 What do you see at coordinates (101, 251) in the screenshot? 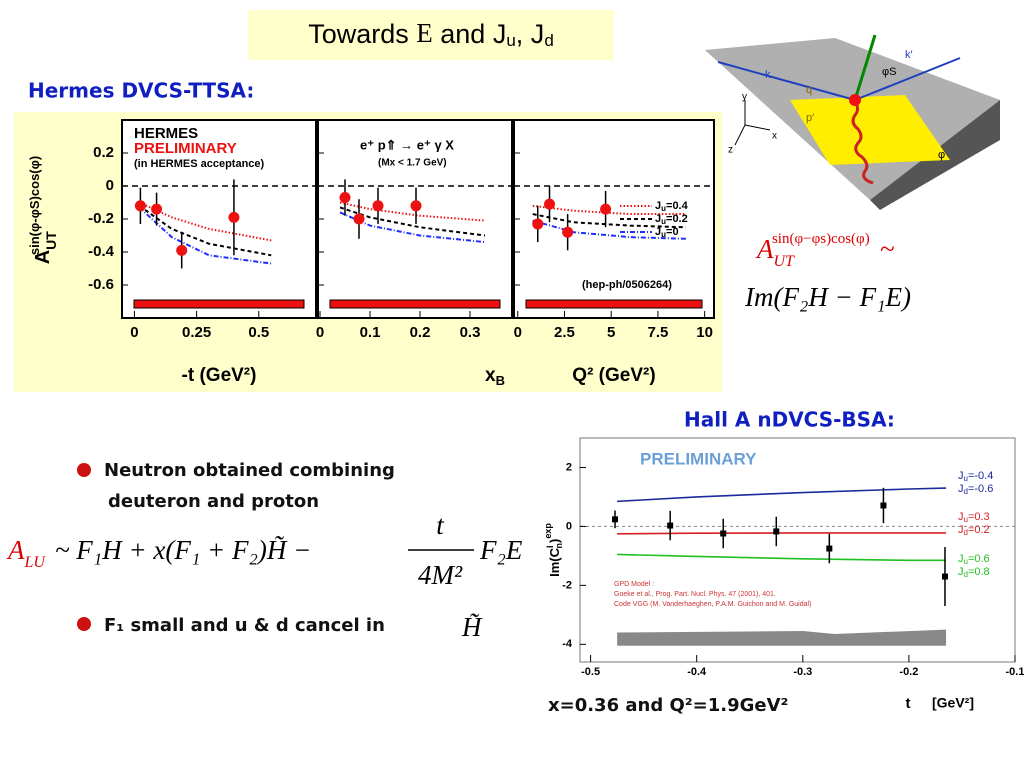
I see `y-tick-label: -0.4` at bounding box center [101, 251].